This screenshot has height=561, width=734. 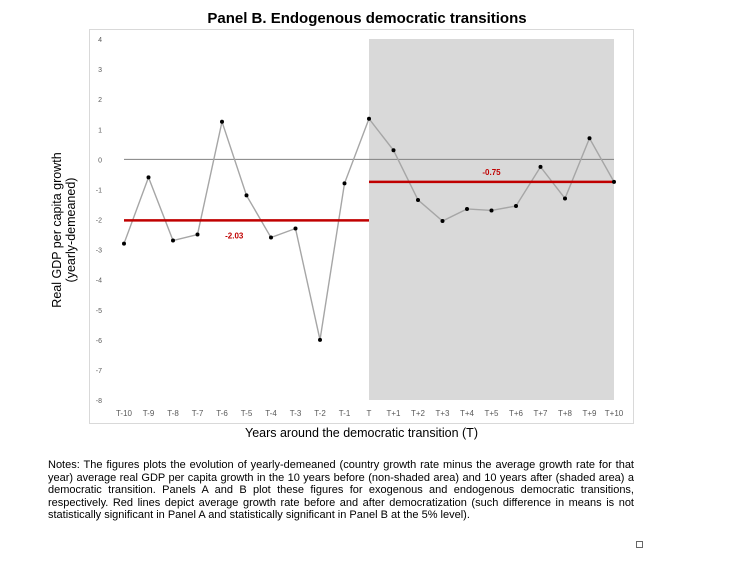 What do you see at coordinates (234, 235) in the screenshot?
I see `mean-label: -2.03` at bounding box center [234, 235].